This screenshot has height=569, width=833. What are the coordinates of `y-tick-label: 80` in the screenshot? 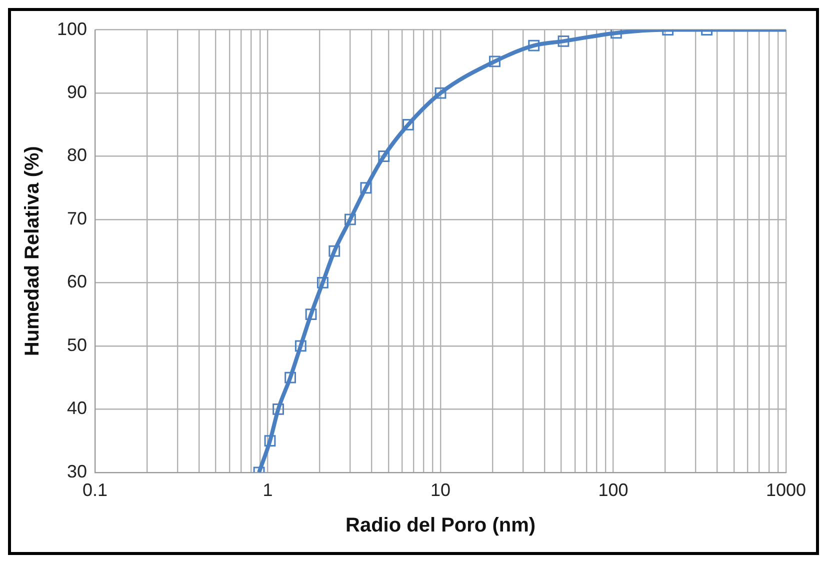 It's located at (77, 155).